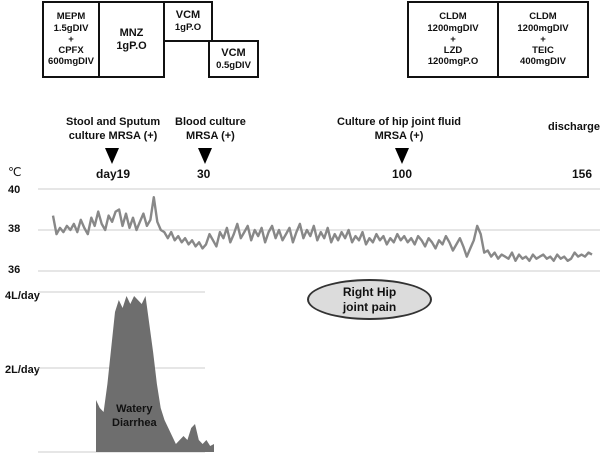  What do you see at coordinates (582, 174) in the screenshot?
I see `day-label-156: 156` at bounding box center [582, 174].